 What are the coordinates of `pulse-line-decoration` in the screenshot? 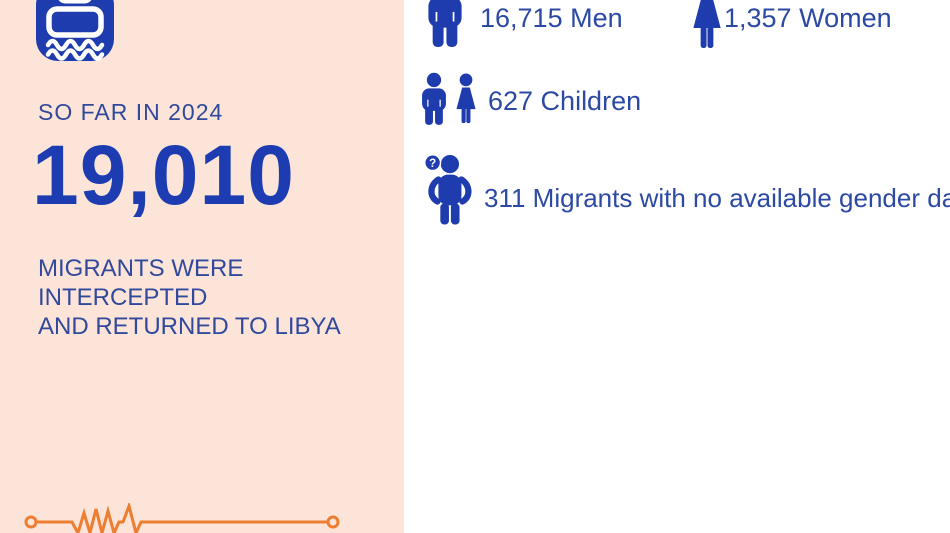 It's located at (182, 518).